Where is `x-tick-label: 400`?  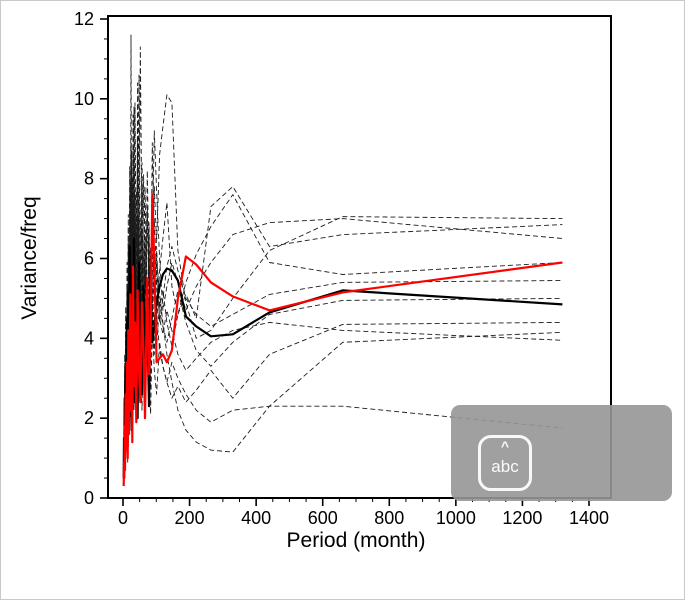
x-tick-label: 400 is located at coordinates (256, 518).